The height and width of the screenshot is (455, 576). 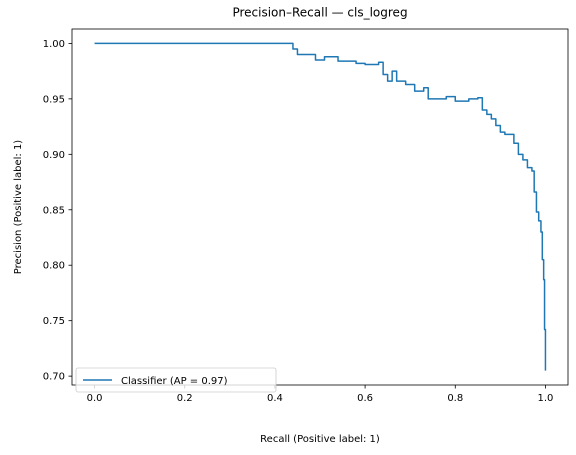 What do you see at coordinates (319, 13) in the screenshot?
I see `chart-title: Precision–Recall — cls_logreg` at bounding box center [319, 13].